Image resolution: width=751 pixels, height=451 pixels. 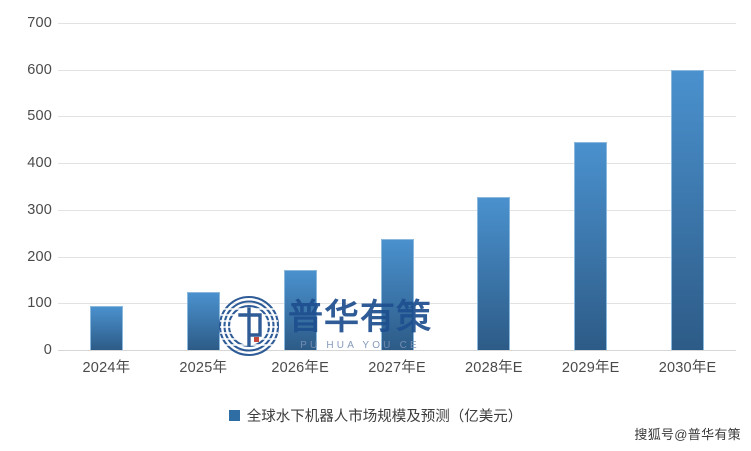 What do you see at coordinates (384, 417) in the screenshot?
I see `legend-label: 全球水下机器人市场规模及预测（亿美元）` at bounding box center [384, 417].